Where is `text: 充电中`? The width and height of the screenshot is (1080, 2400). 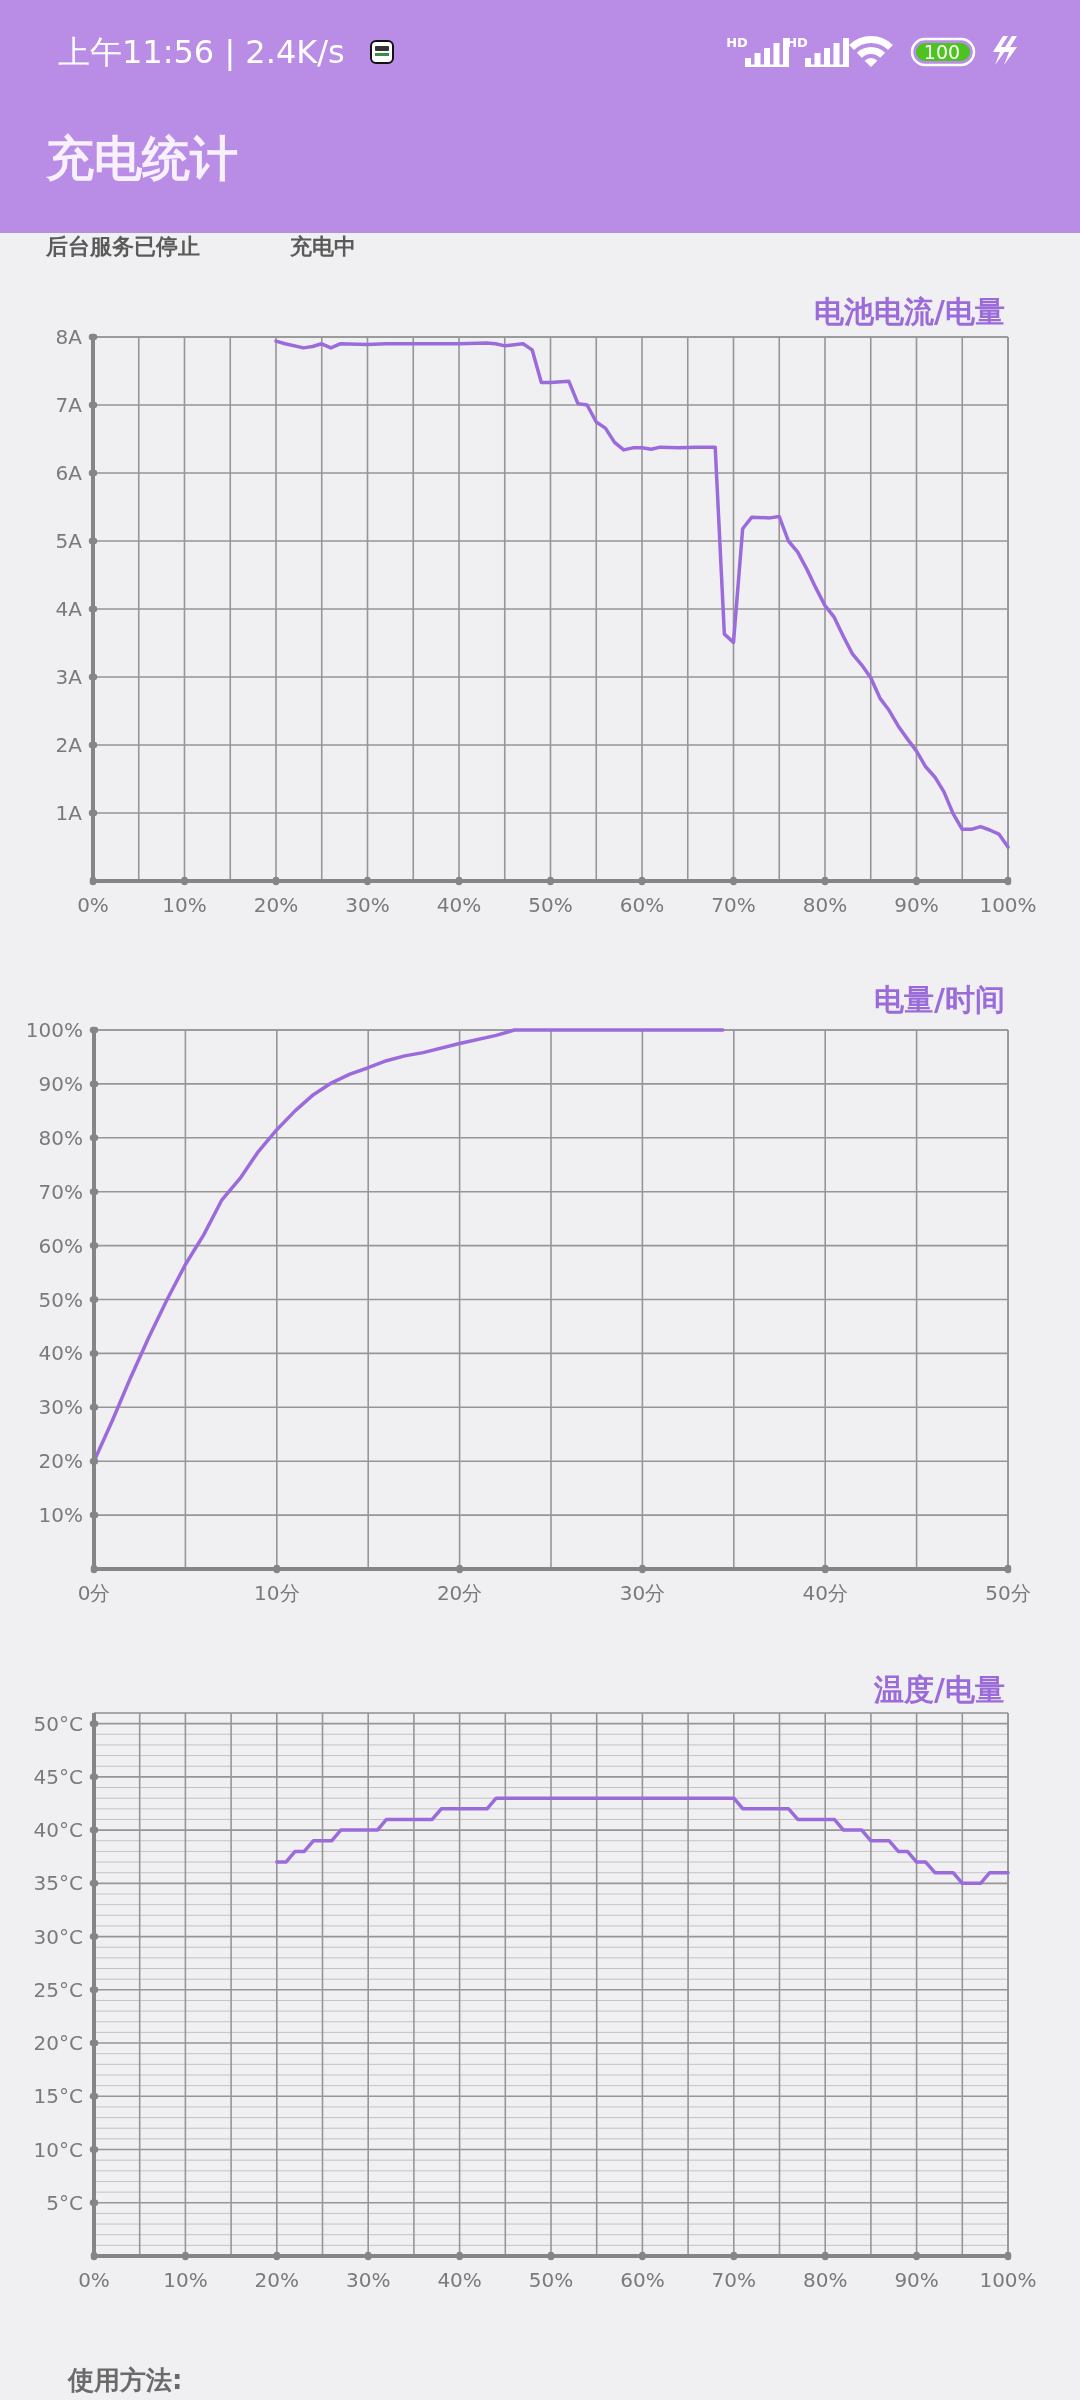 text: 充电中 is located at coordinates (322, 246).